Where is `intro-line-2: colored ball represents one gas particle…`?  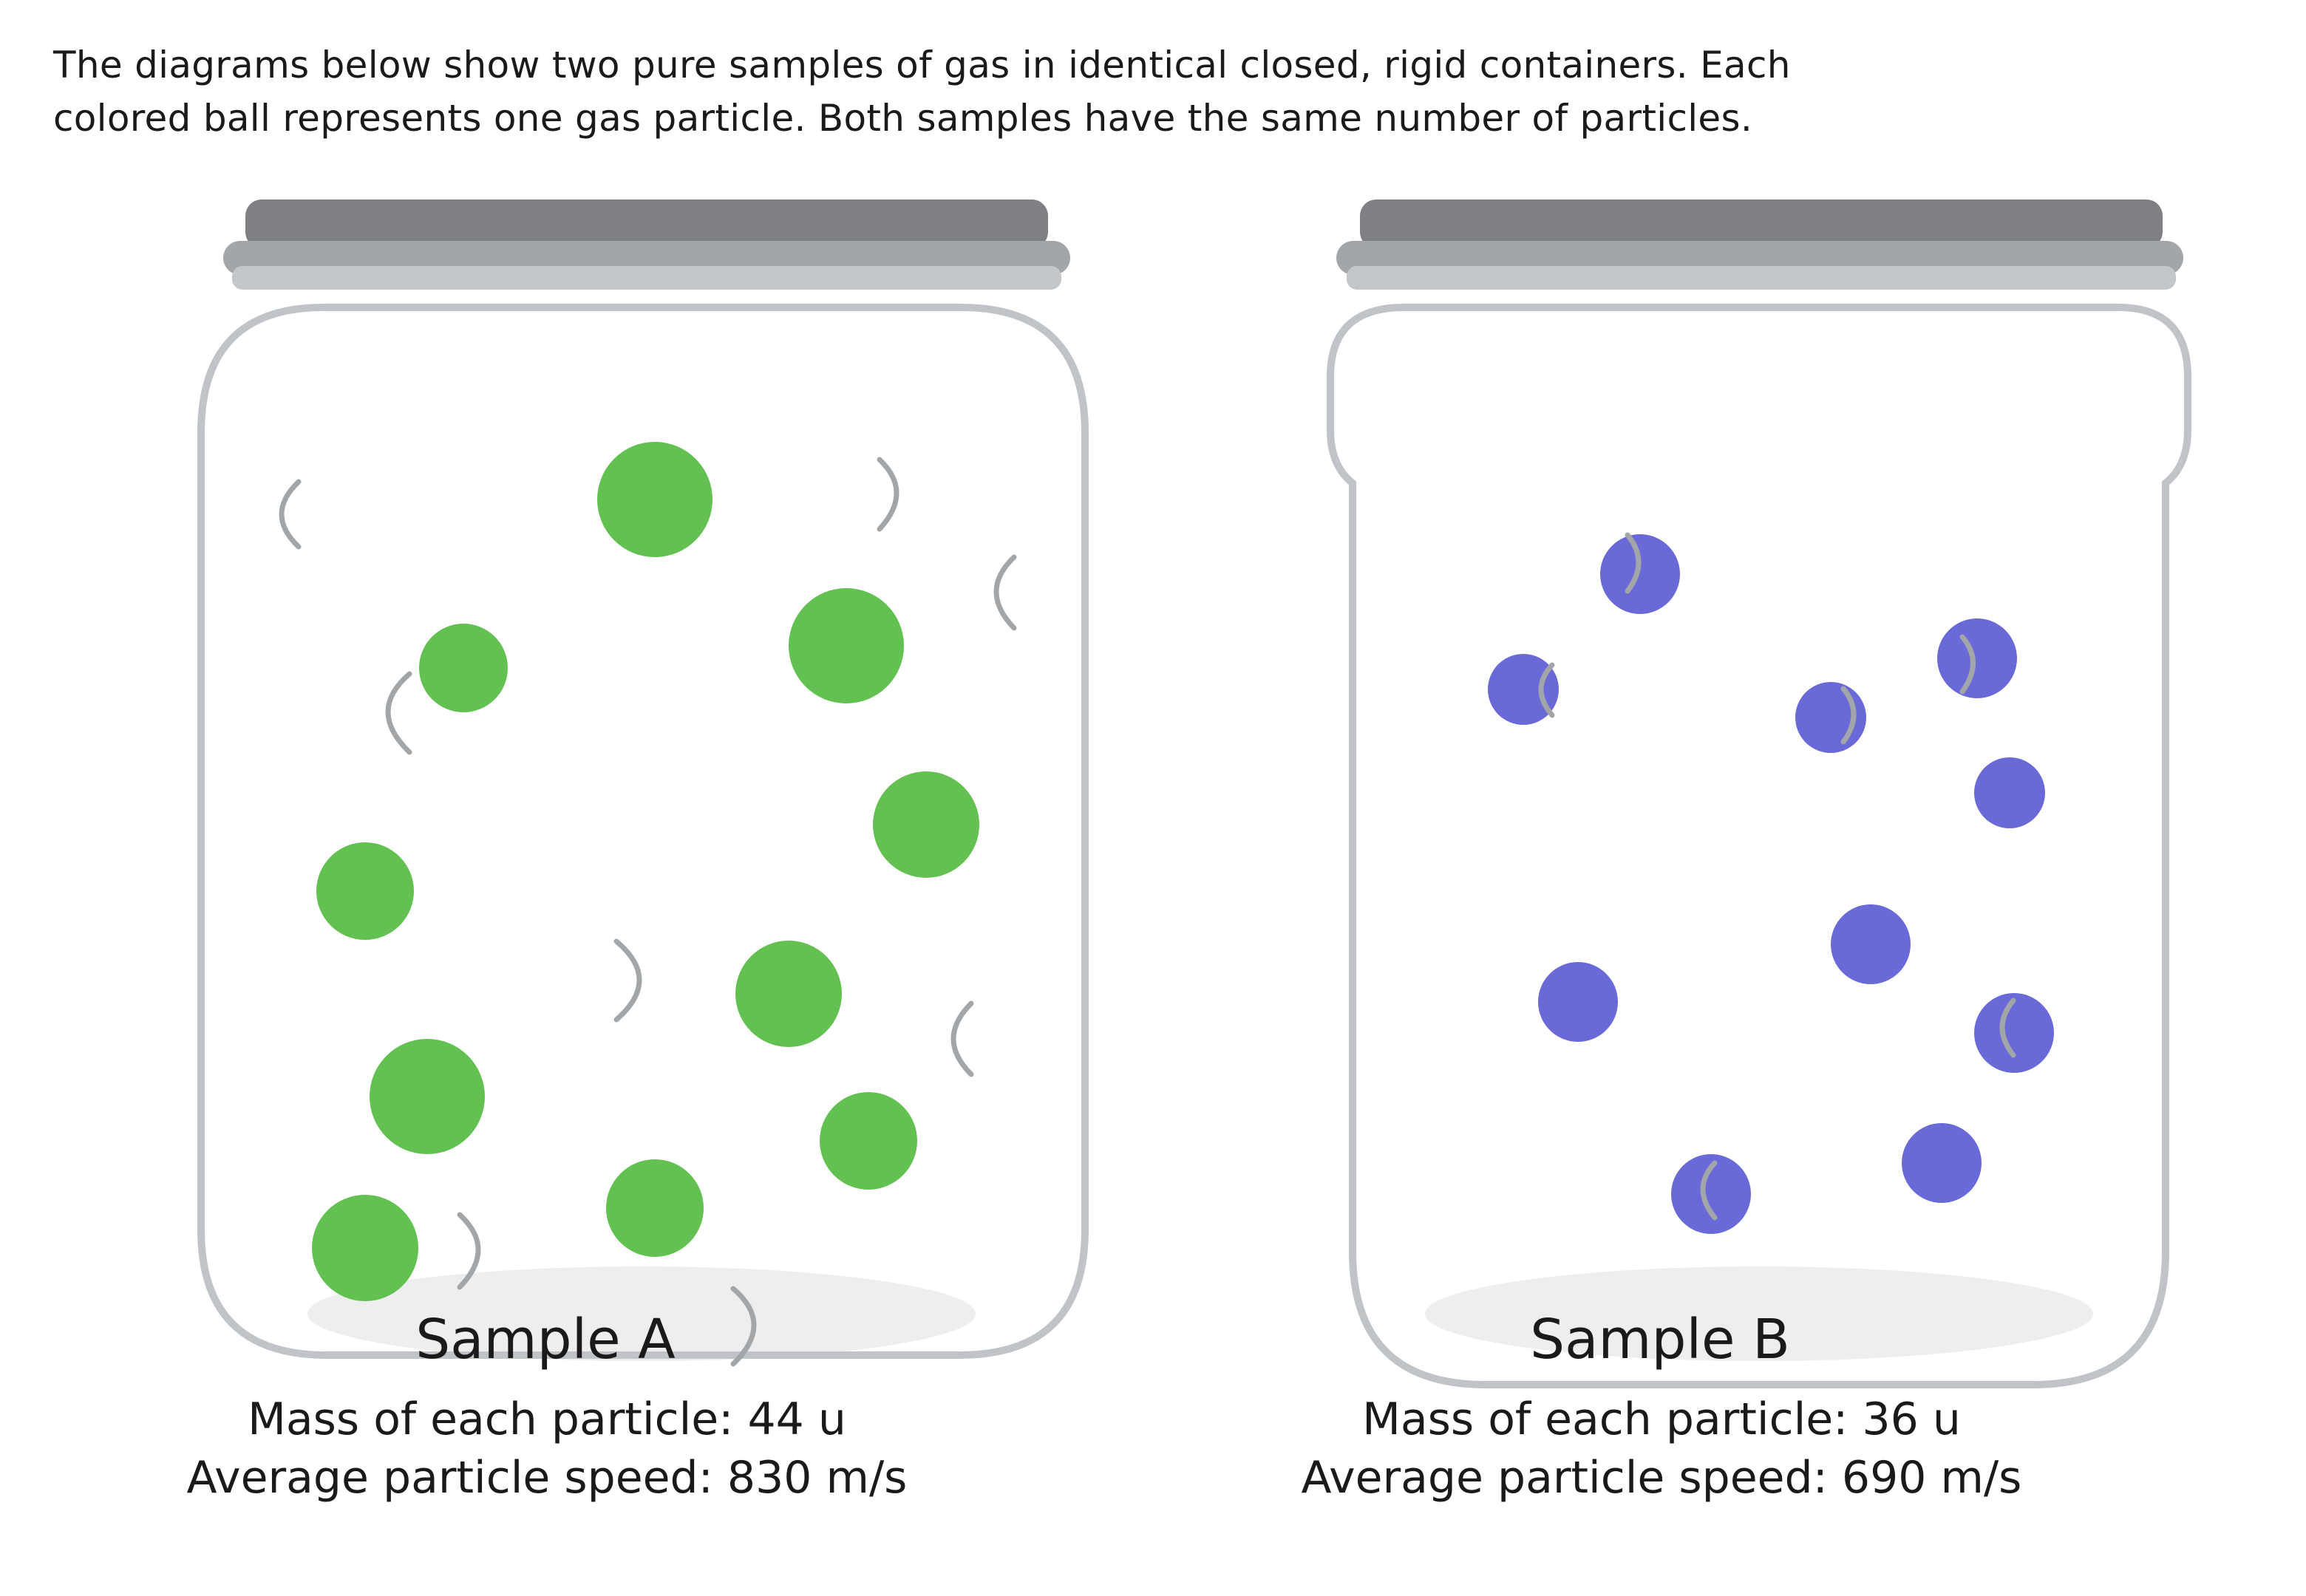 intro-line-2: colored ball represents one gas particle… is located at coordinates (903, 118).